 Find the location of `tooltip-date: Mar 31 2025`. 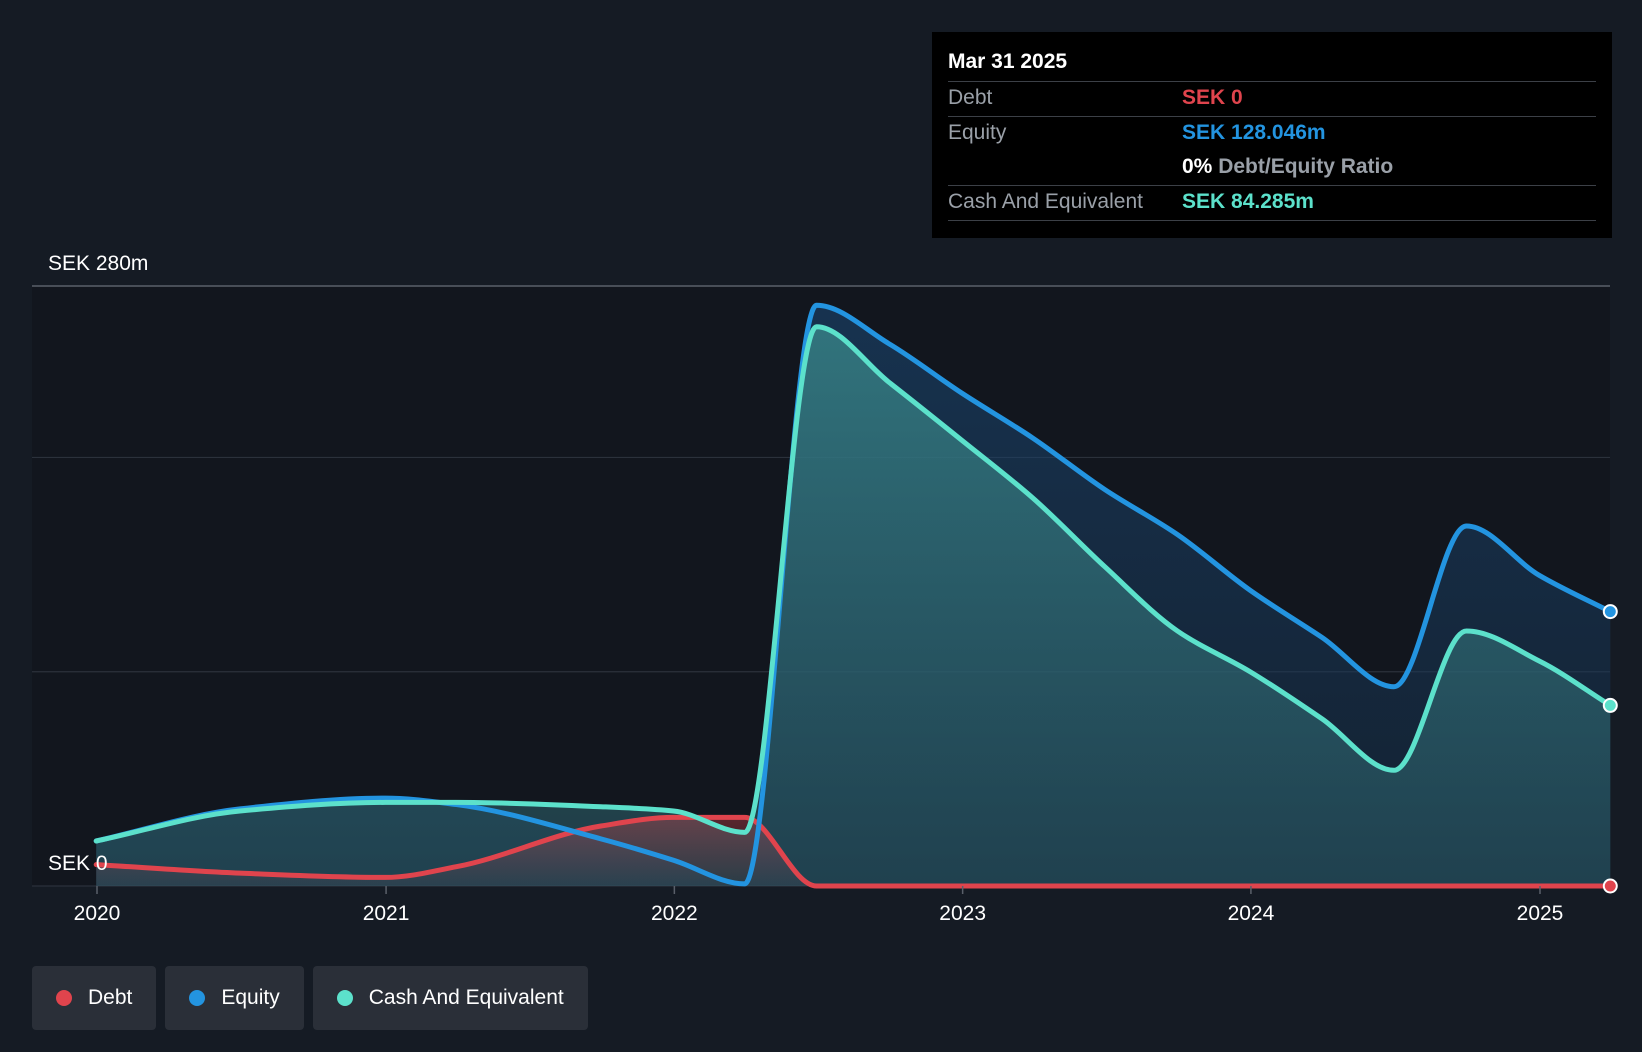

tooltip-date: Mar 31 2025 is located at coordinates (1272, 64).